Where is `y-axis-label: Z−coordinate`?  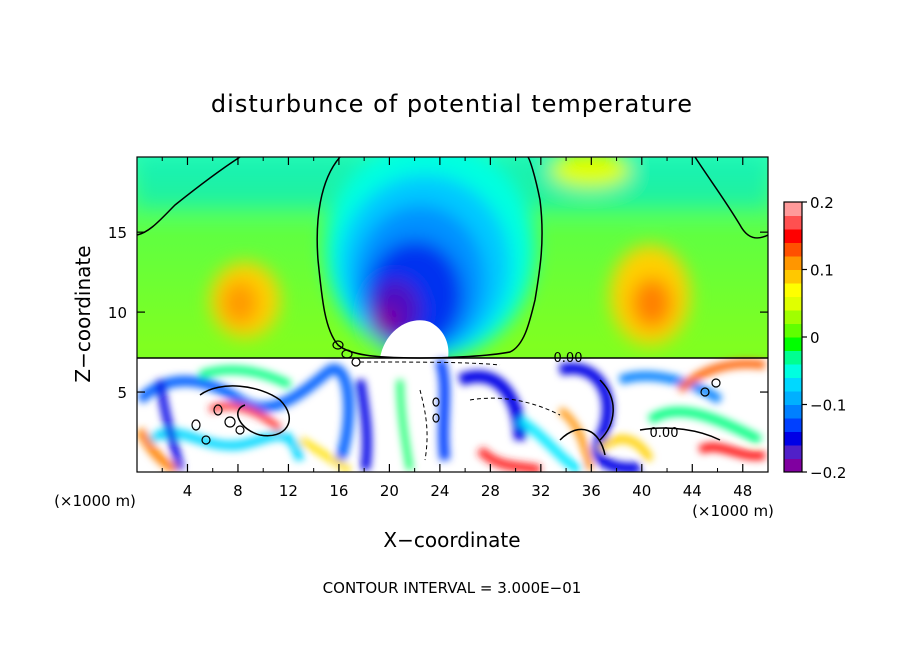
y-axis-label: Z−coordinate is located at coordinates (83, 313).